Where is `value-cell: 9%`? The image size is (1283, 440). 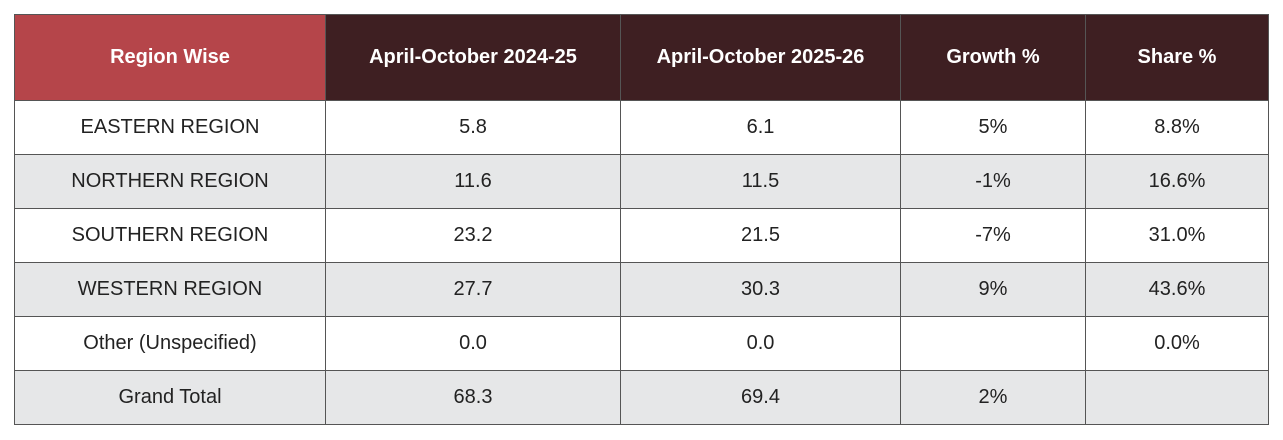 value-cell: 9% is located at coordinates (993, 289).